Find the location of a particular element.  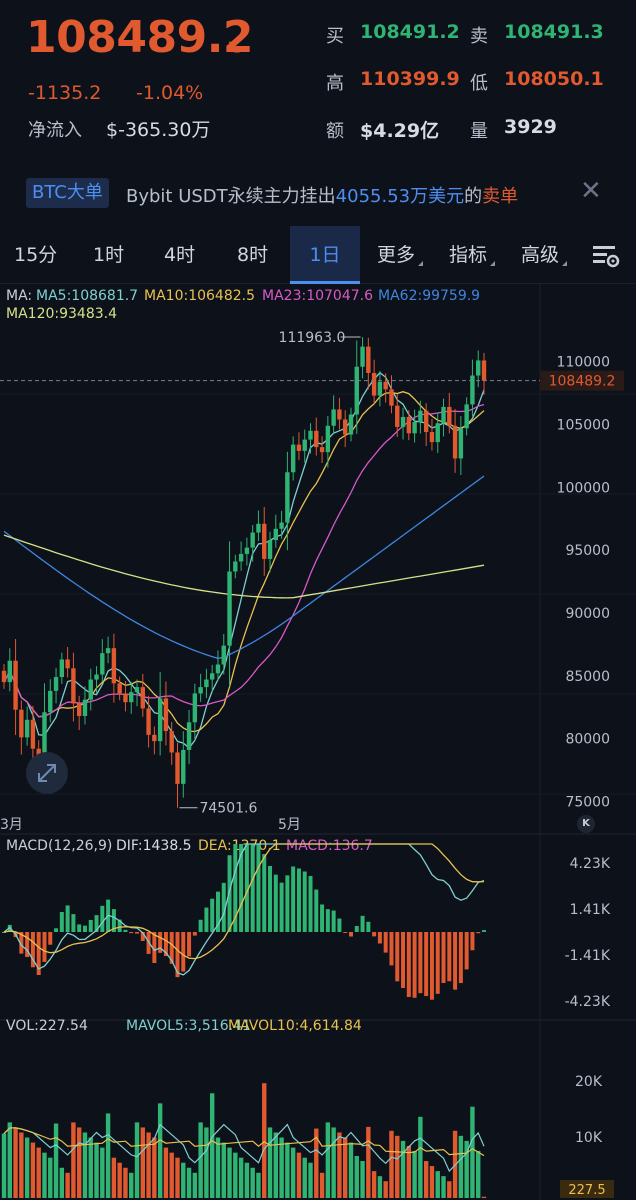

banner-amount: 4055.53万美元 is located at coordinates (400, 196).